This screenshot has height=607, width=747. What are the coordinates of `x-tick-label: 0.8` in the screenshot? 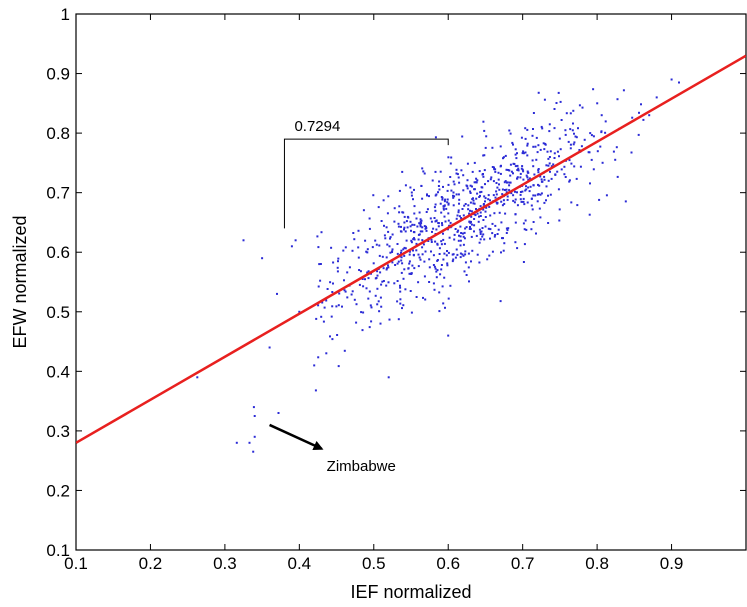 It's located at (597, 563).